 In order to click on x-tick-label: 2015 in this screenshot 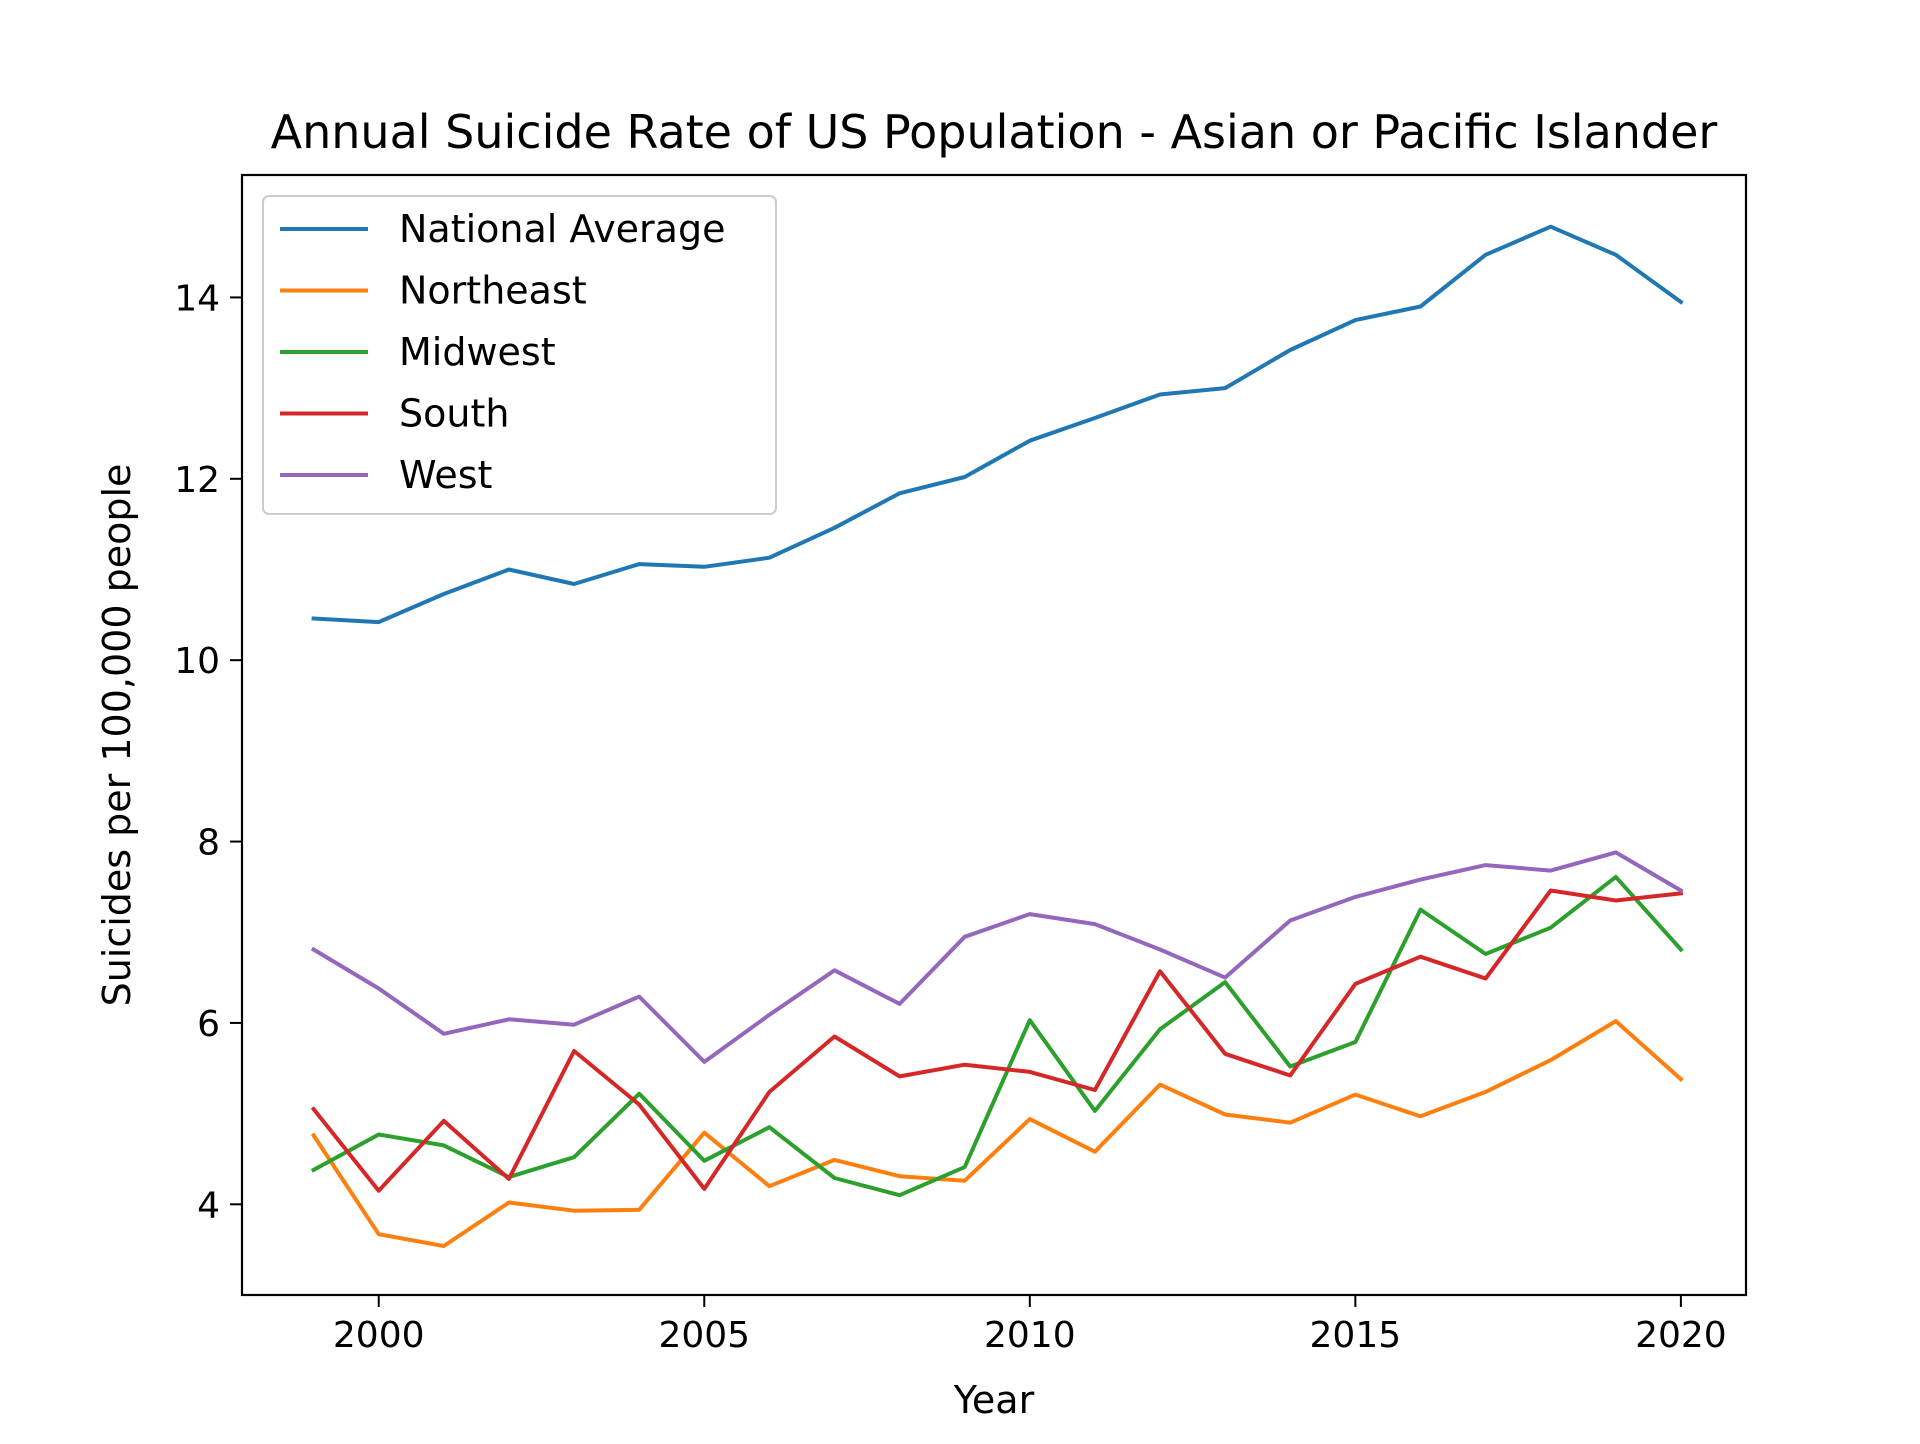, I will do `click(1356, 1335)`.